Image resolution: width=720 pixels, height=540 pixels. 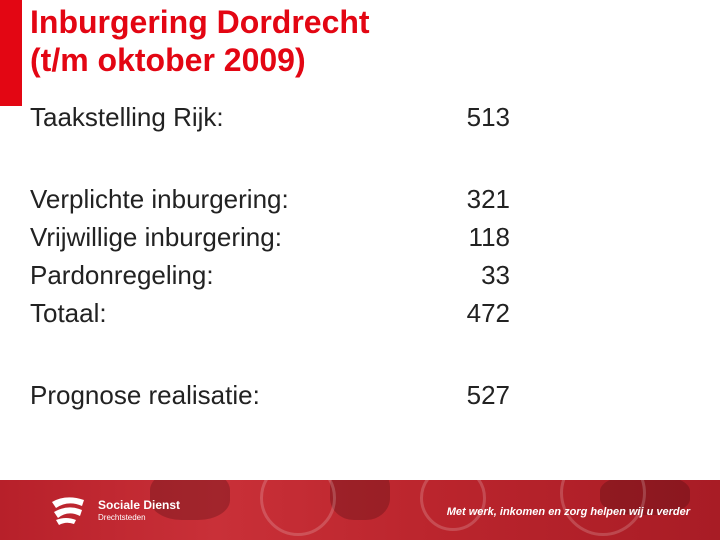 I want to click on stat-value: 33, so click(x=495, y=275).